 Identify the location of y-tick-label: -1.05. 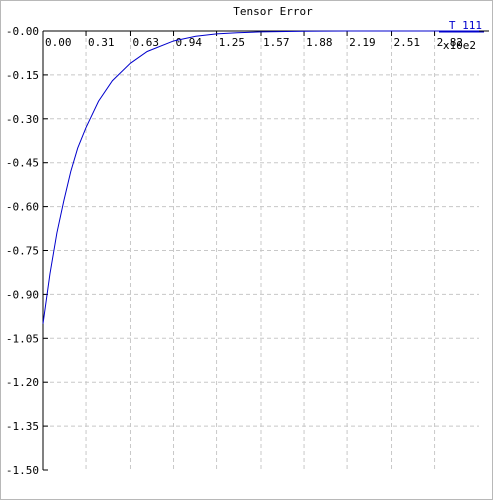
(22, 338).